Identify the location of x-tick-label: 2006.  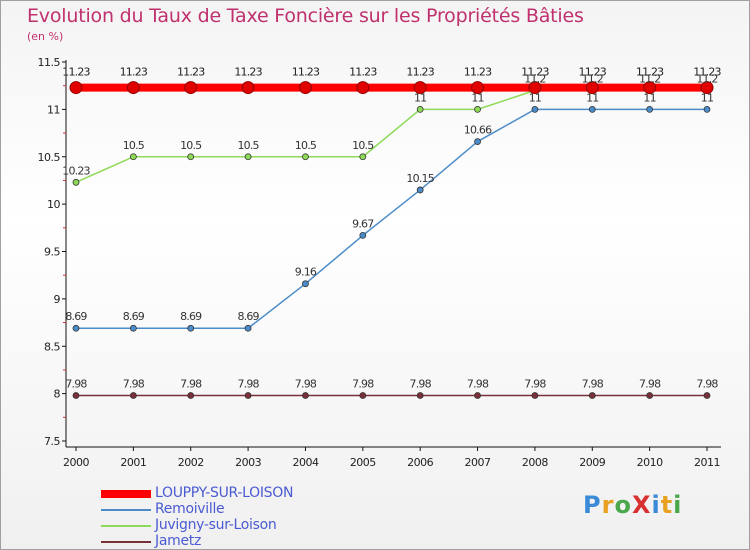
(420, 462).